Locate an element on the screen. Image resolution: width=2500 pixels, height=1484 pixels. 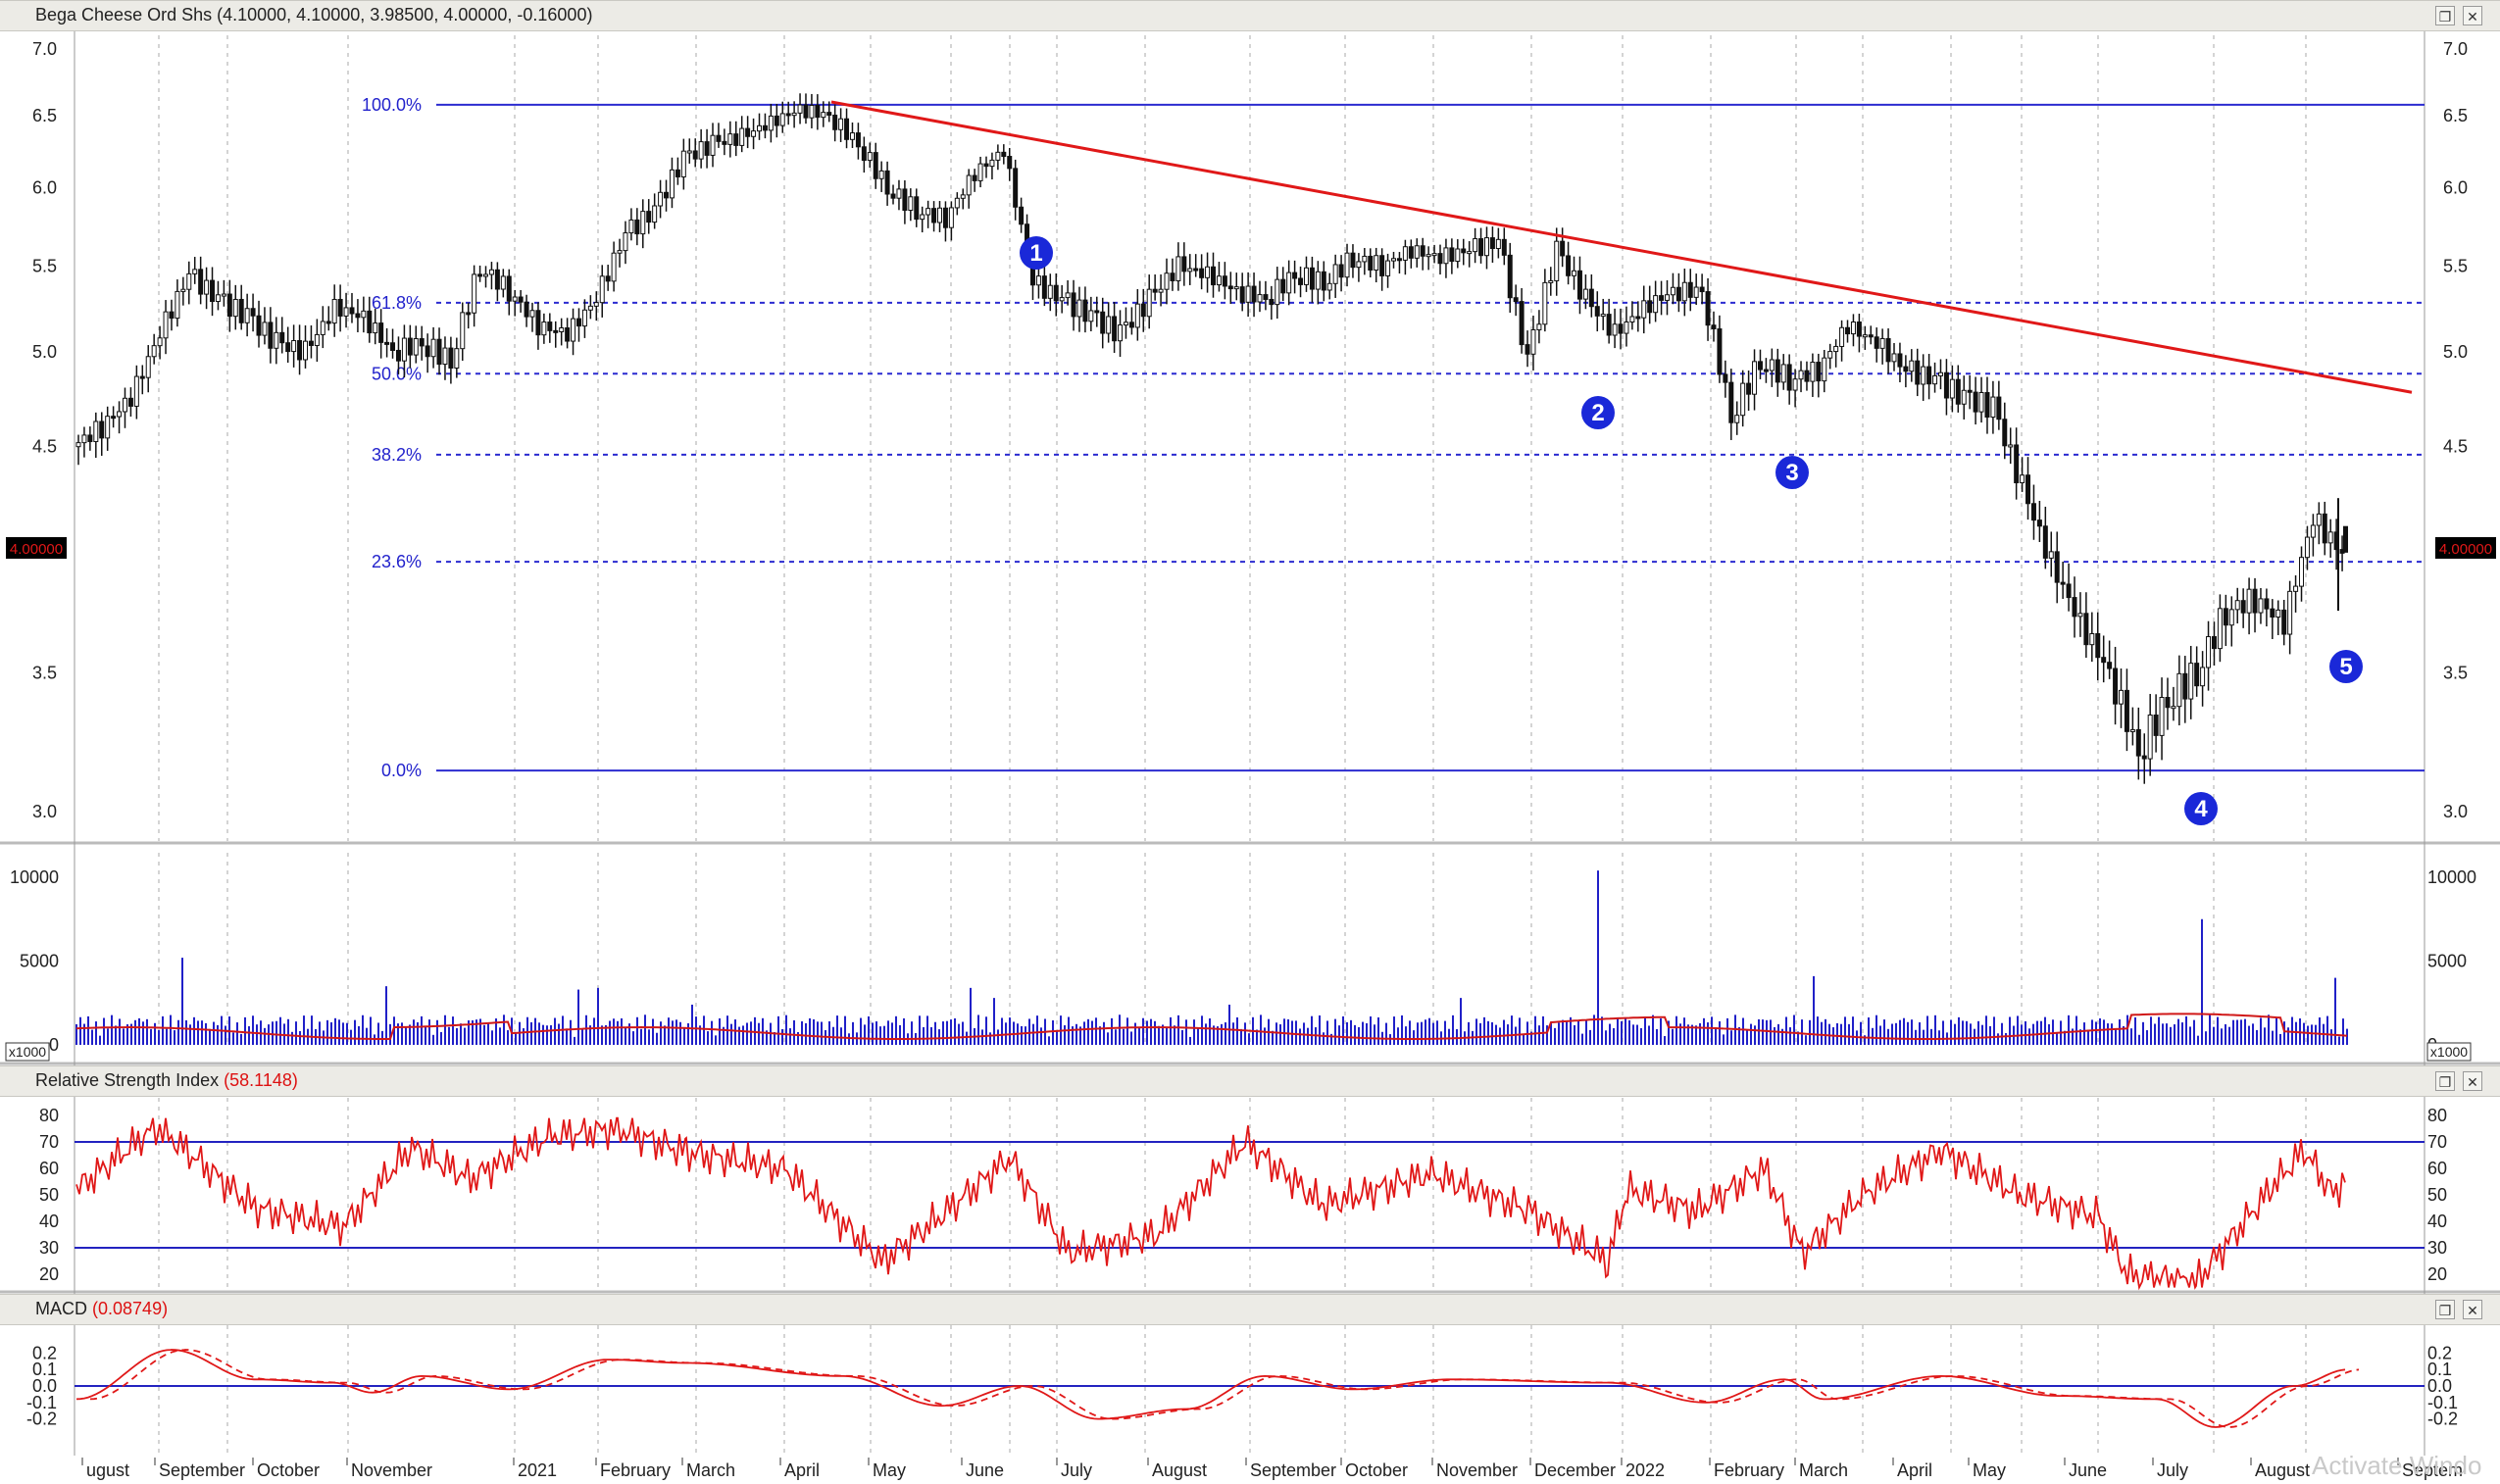
price-tag-text: 4.00000 is located at coordinates (36, 549).